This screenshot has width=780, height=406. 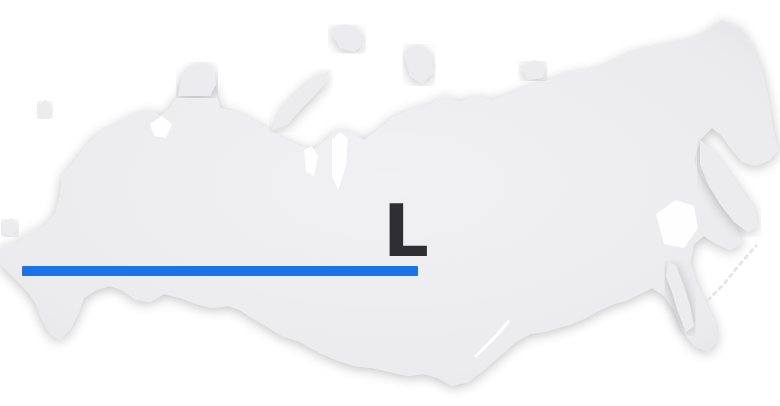 I want to click on novaya-zemlya-shape, so click(x=301, y=100).